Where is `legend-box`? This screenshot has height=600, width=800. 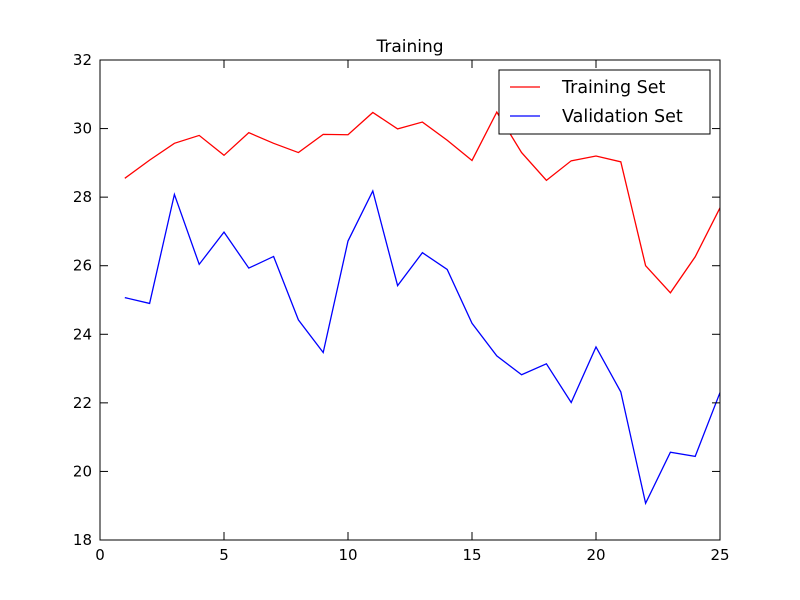 legend-box is located at coordinates (604, 102).